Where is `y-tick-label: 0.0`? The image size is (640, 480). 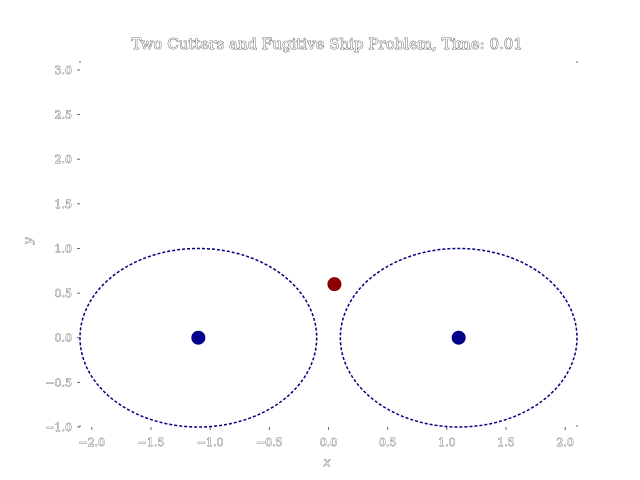
y-tick-label: 0.0 is located at coordinates (64, 338).